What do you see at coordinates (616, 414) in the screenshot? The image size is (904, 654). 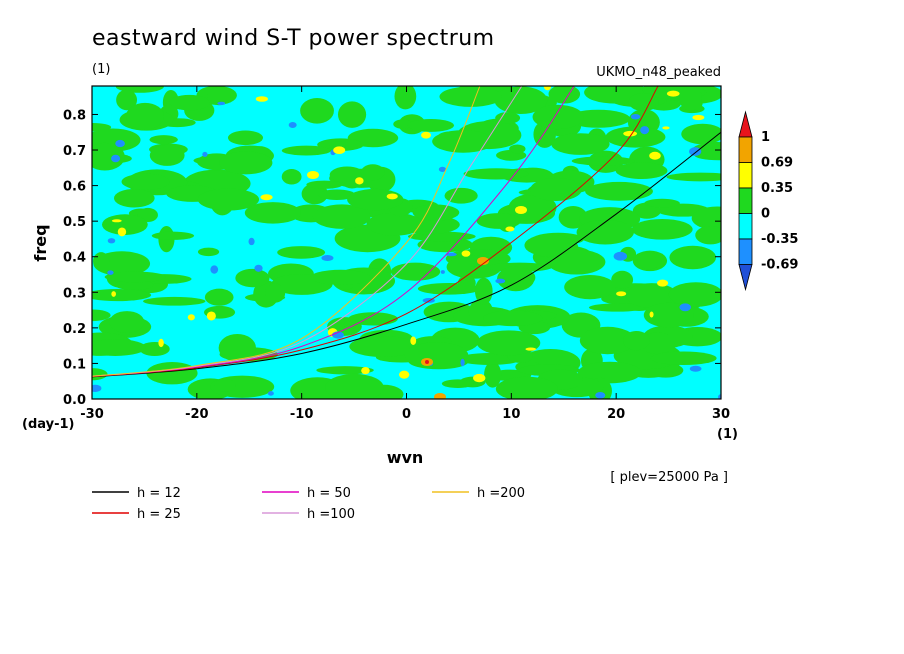 I see `x-tick-label: 20` at bounding box center [616, 414].